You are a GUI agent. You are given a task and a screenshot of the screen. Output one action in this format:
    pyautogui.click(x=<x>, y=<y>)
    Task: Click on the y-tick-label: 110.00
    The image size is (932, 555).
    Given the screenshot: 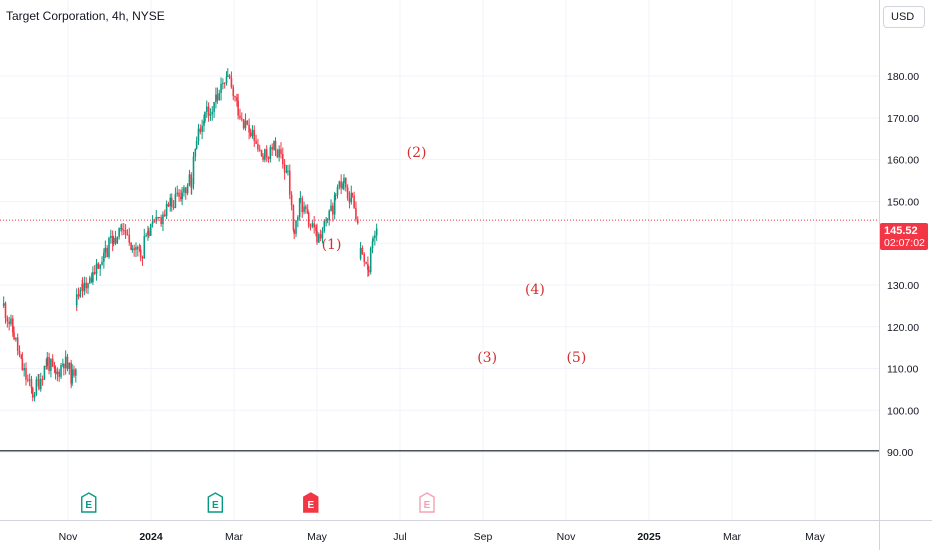 What is the action you would take?
    pyautogui.click(x=902, y=370)
    